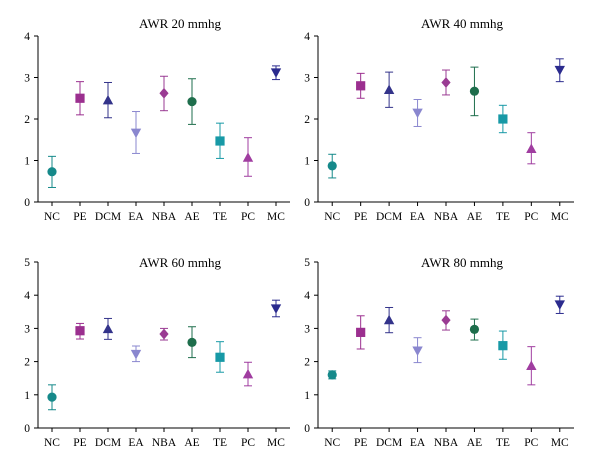 The width and height of the screenshot is (600, 470). Describe the element at coordinates (180, 23) in the screenshot. I see `panel-title: AWR 20 mmhg` at that location.